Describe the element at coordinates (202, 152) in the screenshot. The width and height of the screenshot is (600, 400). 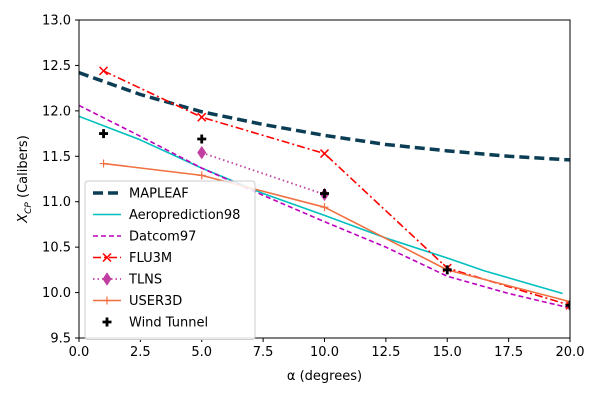
I see `data-point-tlns` at that location.